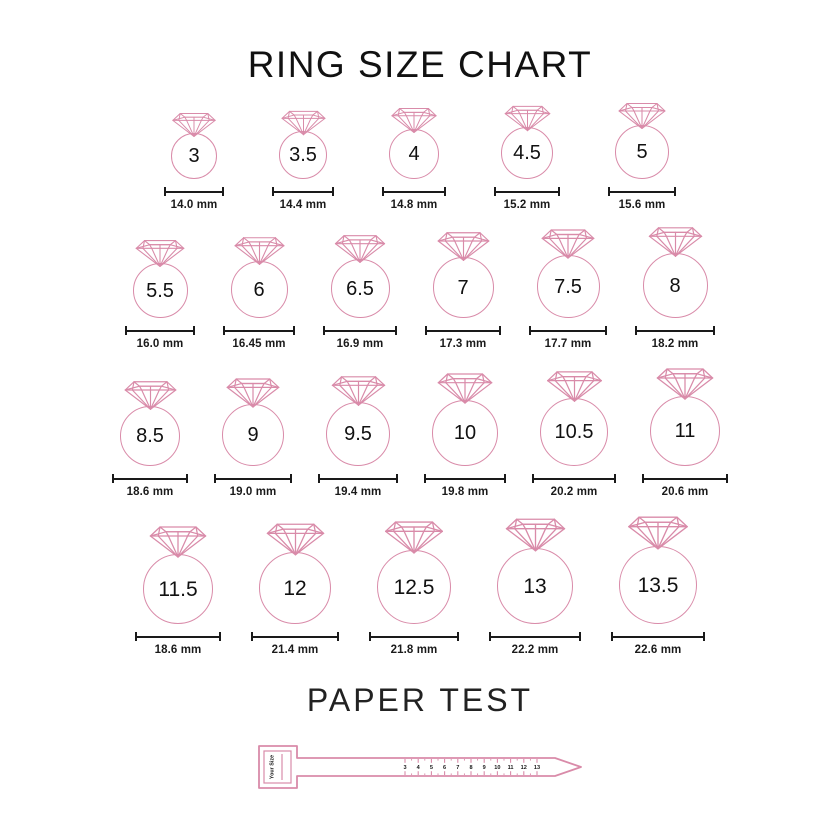  What do you see at coordinates (484, 768) in the screenshot?
I see `ruler-number: 9` at bounding box center [484, 768].